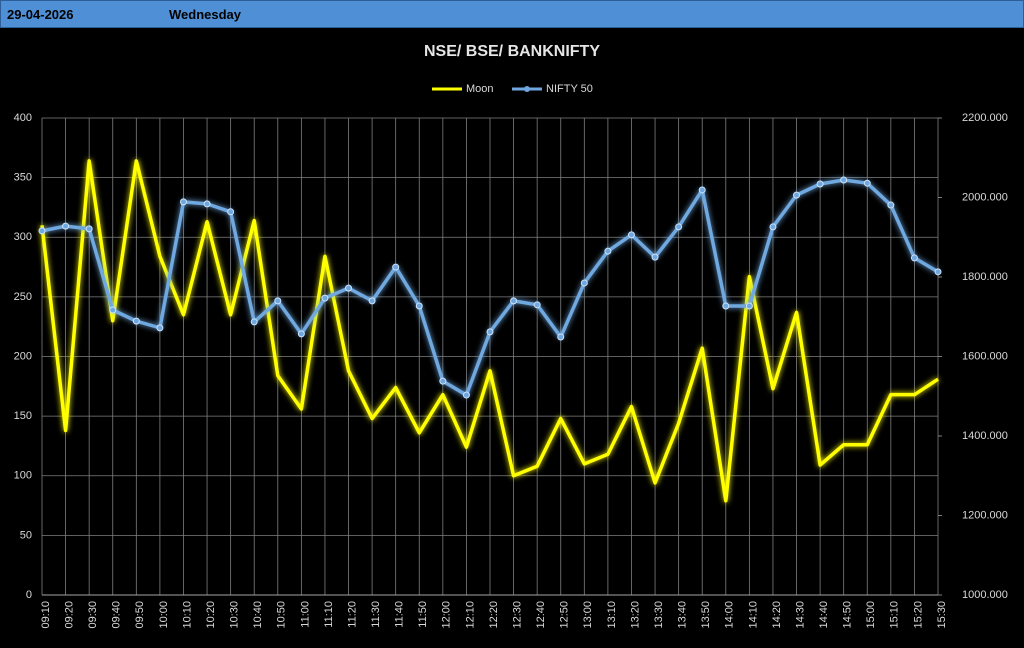 The width and height of the screenshot is (1024, 648). I want to click on x-tick-label: 14:00, so click(730, 615).